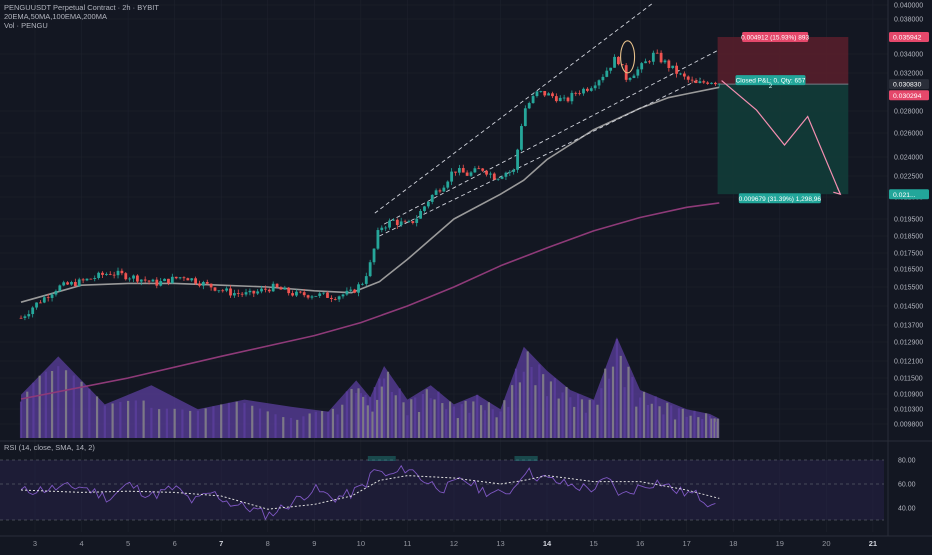 Image resolution: width=932 pixels, height=555 pixels. Describe the element at coordinates (540, 157) in the screenshot. I see `channel-lower-line` at that location.